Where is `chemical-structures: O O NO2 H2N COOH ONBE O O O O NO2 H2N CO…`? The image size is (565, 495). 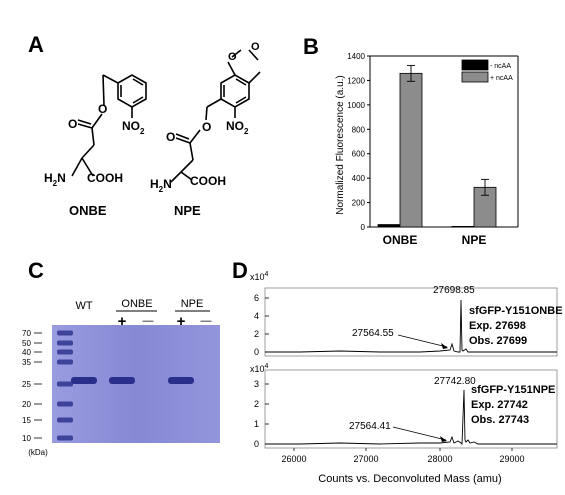
chemical-structures: O O NO2 H2N COOH ONBE O O O O NO2 H2N CO… is located at coordinates (152, 129).